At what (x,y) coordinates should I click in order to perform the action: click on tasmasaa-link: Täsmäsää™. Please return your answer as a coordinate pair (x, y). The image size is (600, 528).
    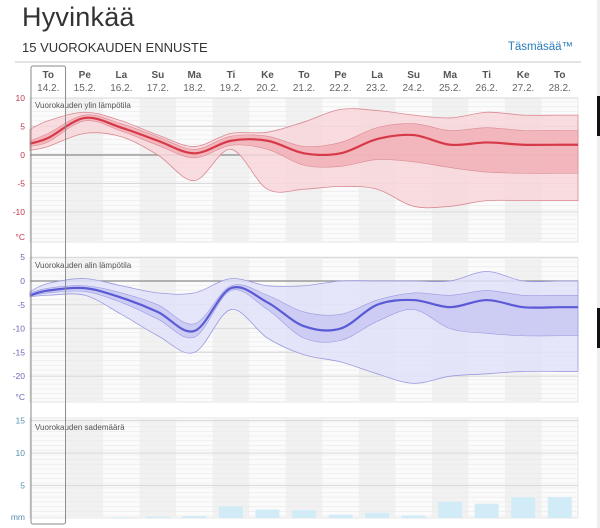
    Looking at the image, I should click on (540, 47).